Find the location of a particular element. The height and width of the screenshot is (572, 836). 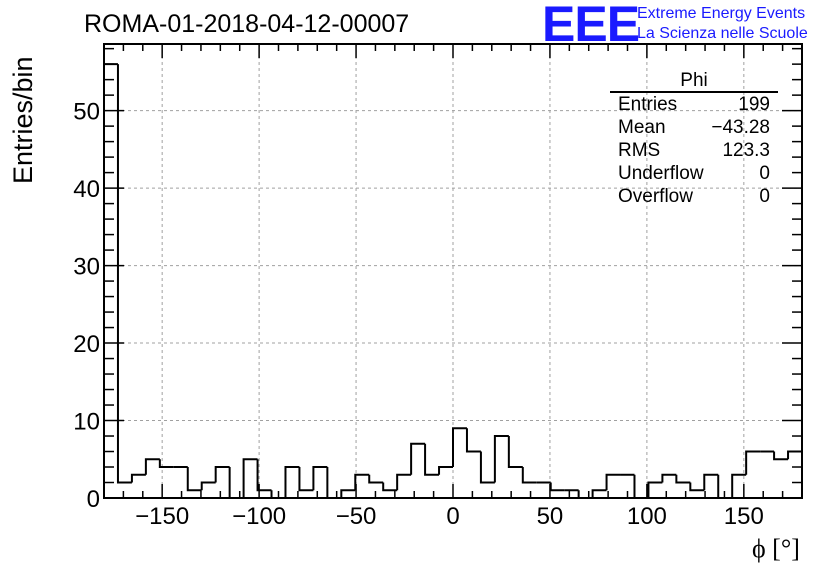

y-tick-label: 20 is located at coordinates (86, 344).